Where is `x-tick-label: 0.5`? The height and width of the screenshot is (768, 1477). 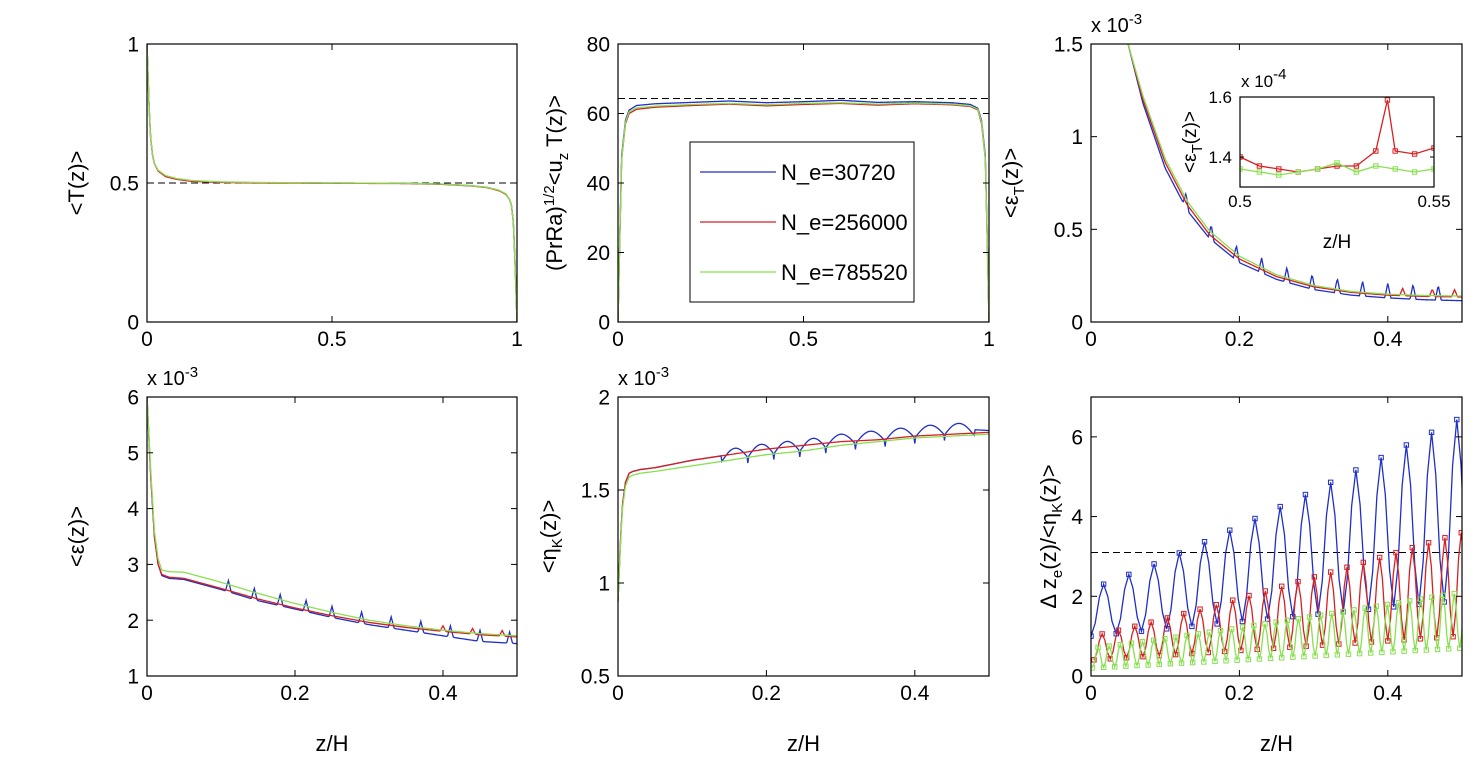
x-tick-label: 0.5 is located at coordinates (331, 339).